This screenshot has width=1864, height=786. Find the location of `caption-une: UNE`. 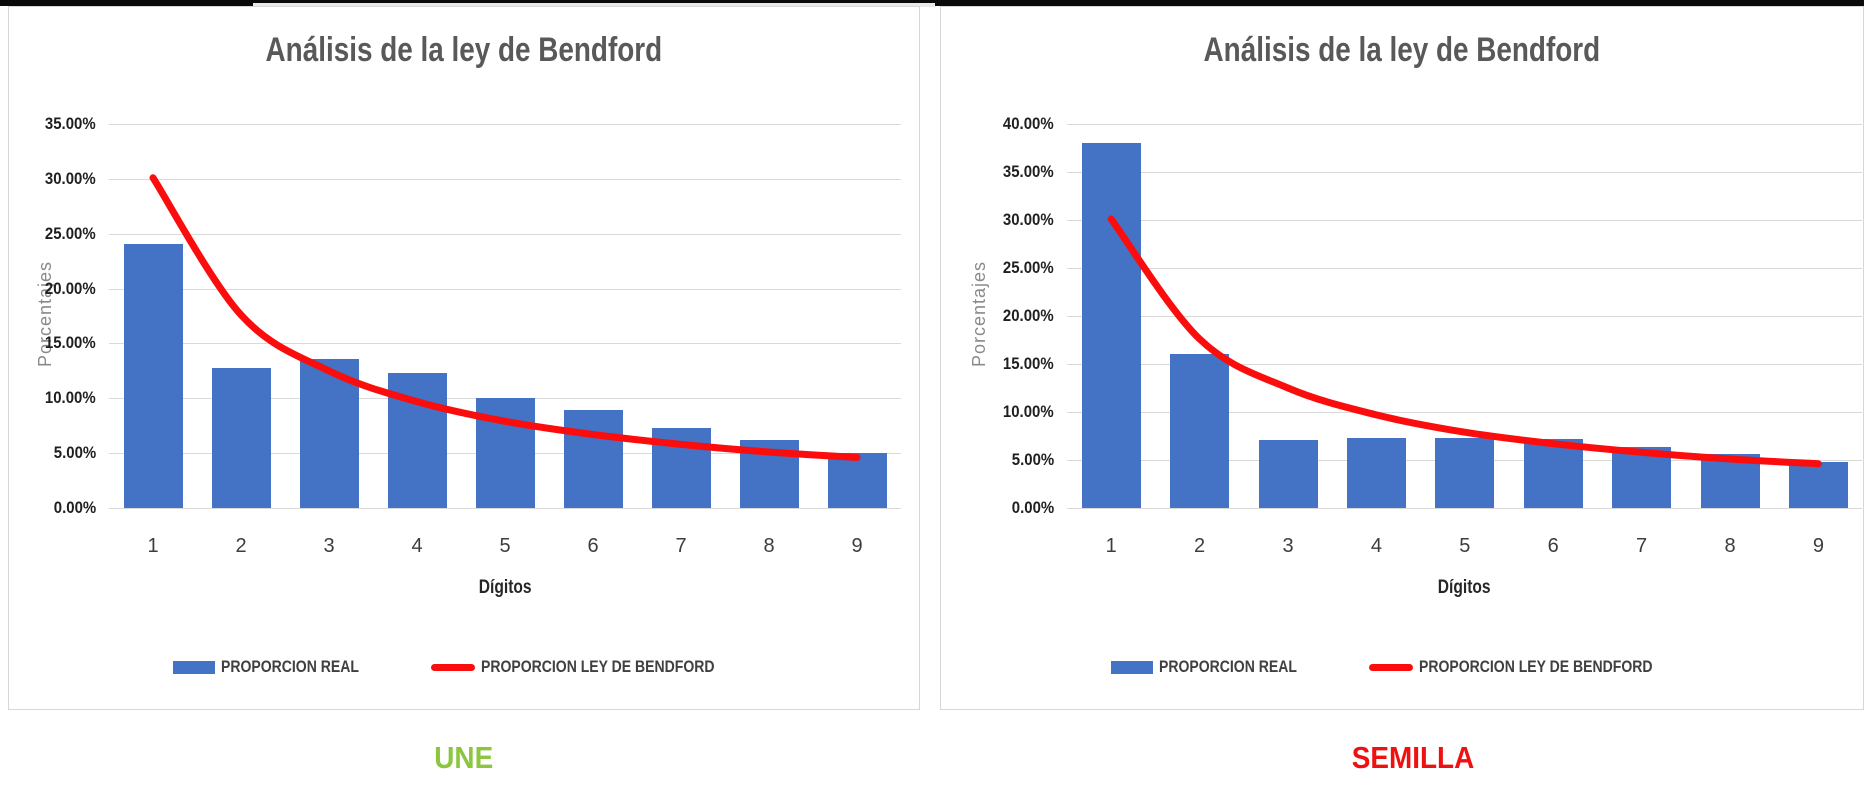

caption-une: UNE is located at coordinates (464, 758).